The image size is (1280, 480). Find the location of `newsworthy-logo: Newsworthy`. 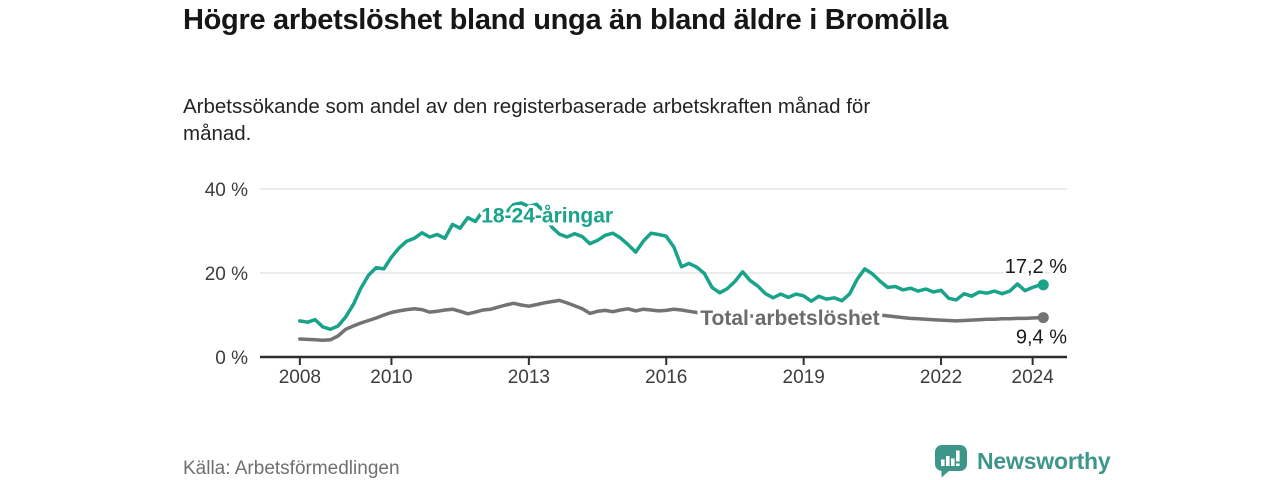

newsworthy-logo: Newsworthy is located at coordinates (1022, 461).